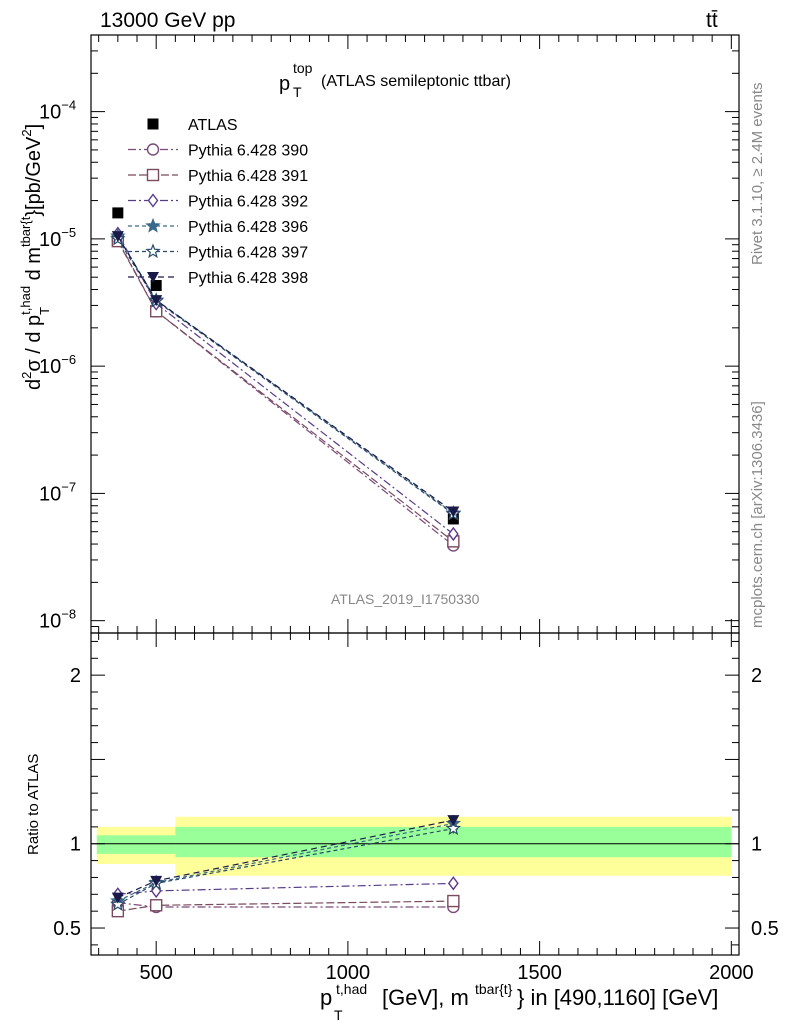 Image resolution: width=786 pixels, height=1024 pixels. Describe the element at coordinates (338, 1015) in the screenshot. I see `x-label-sub: T` at that location.